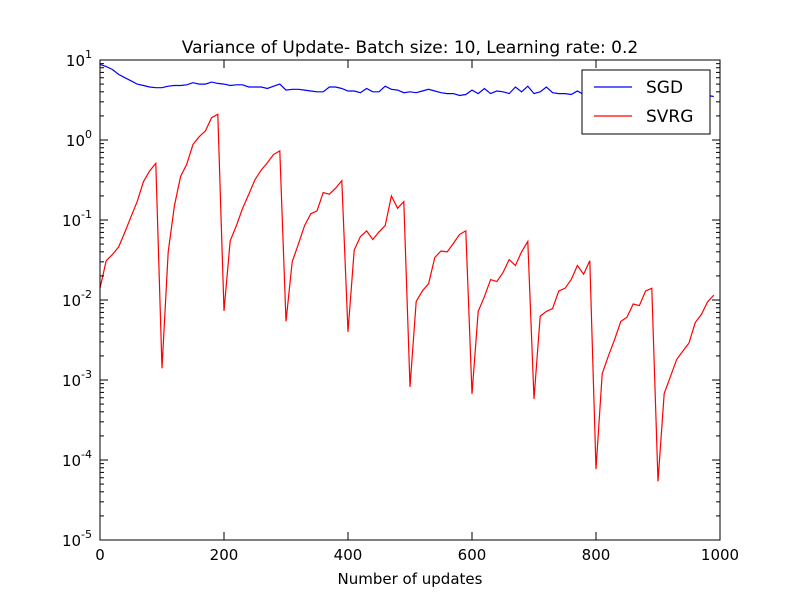 This screenshot has height=600, width=800. I want to click on legend: SGD SVRG, so click(646, 102).